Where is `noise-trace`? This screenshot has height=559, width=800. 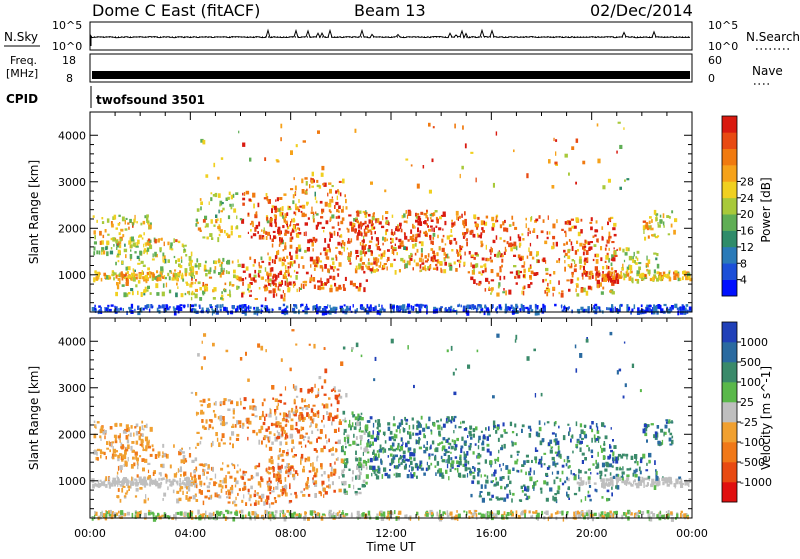
noise-trace is located at coordinates (390, 38).